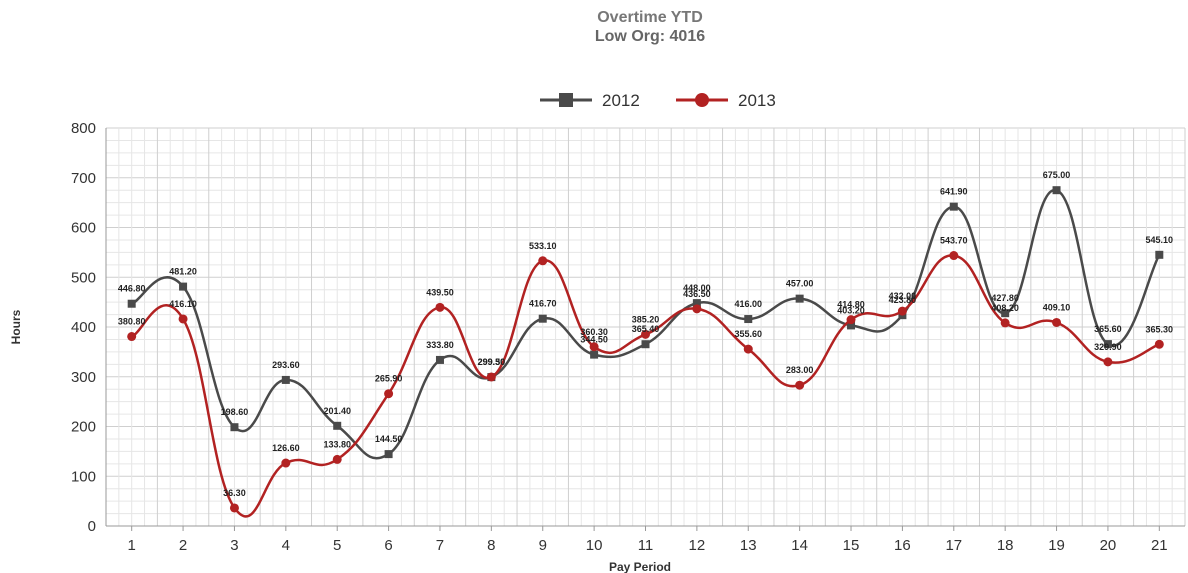 The image size is (1188, 573). Describe the element at coordinates (83, 427) in the screenshot. I see `y-tick-label: 200` at that location.